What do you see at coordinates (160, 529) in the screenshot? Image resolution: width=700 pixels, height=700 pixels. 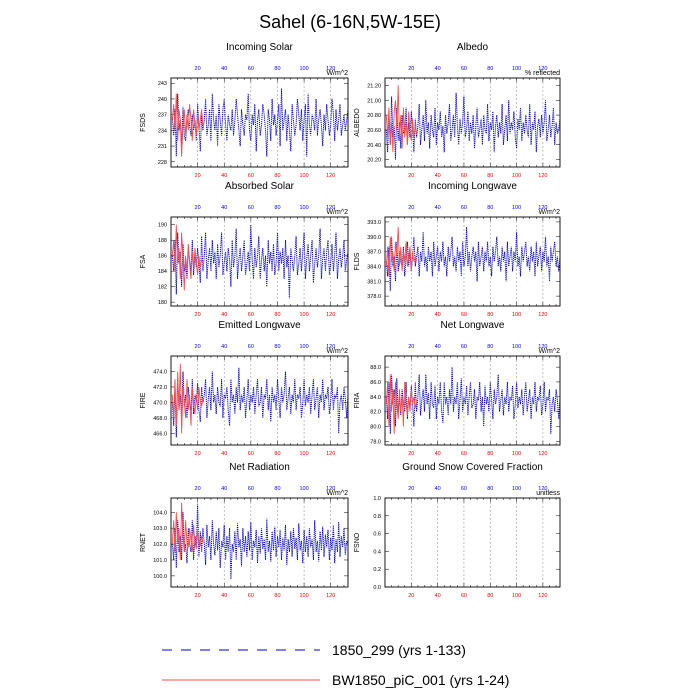 I see `y-tick-label: 103.0` at bounding box center [160, 529].